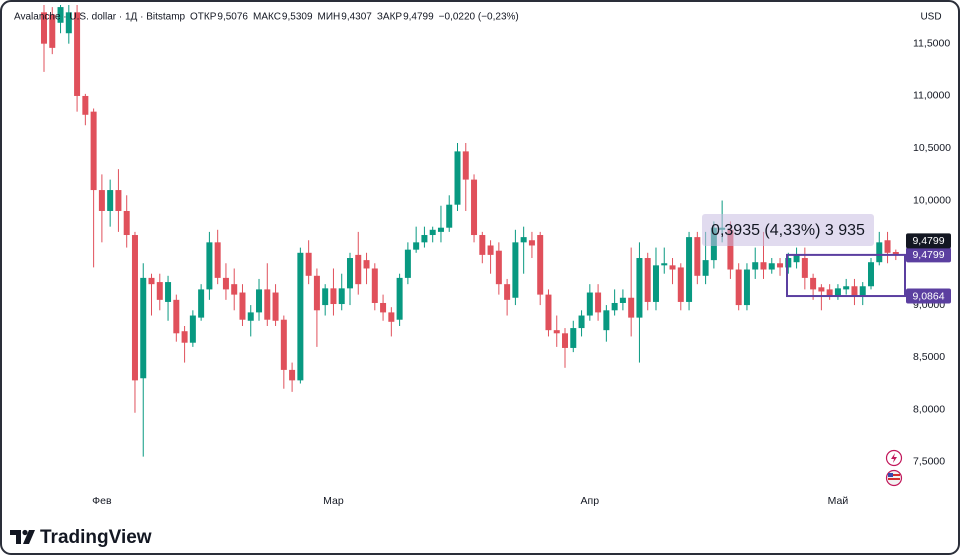  I want to click on y-tick-label: 8,0000, so click(929, 409).